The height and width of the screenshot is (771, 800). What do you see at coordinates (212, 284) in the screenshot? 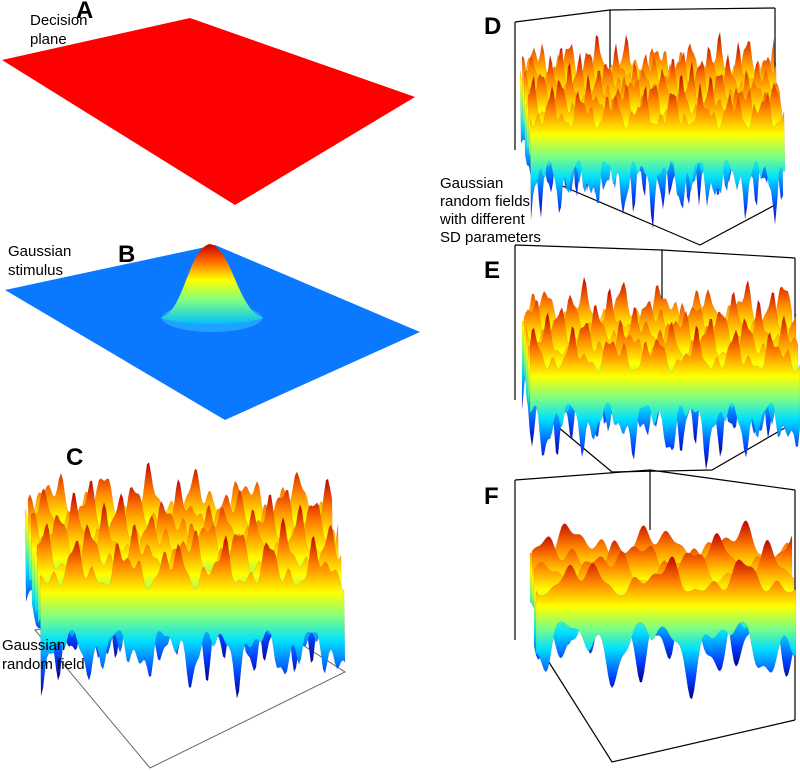
I see `gaussian-bump` at bounding box center [212, 284].